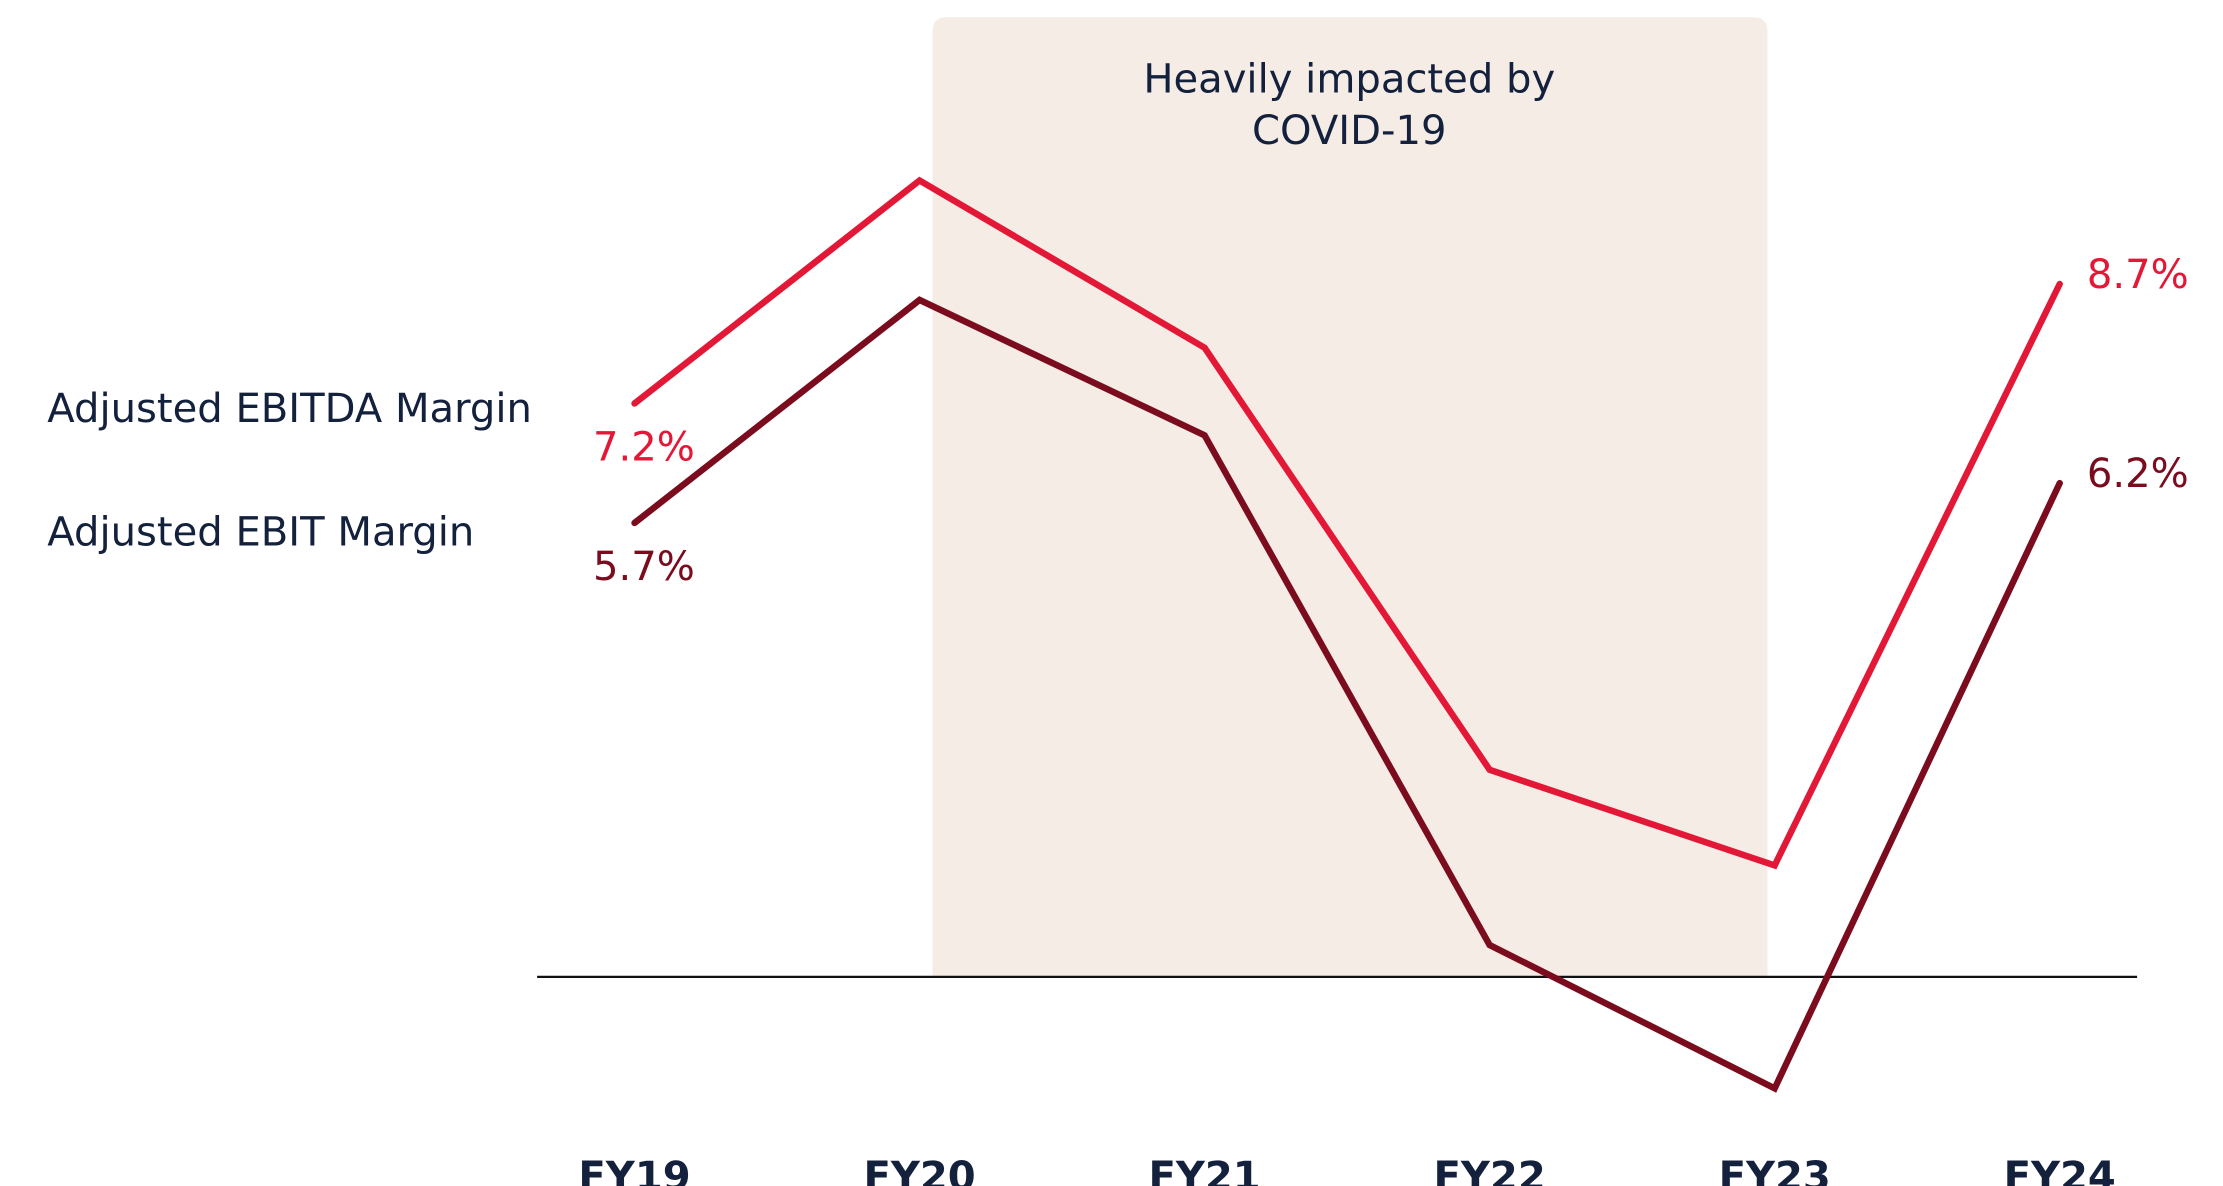  What do you see at coordinates (1490, 1170) in the screenshot?
I see `x-tick-label: FY22` at bounding box center [1490, 1170].